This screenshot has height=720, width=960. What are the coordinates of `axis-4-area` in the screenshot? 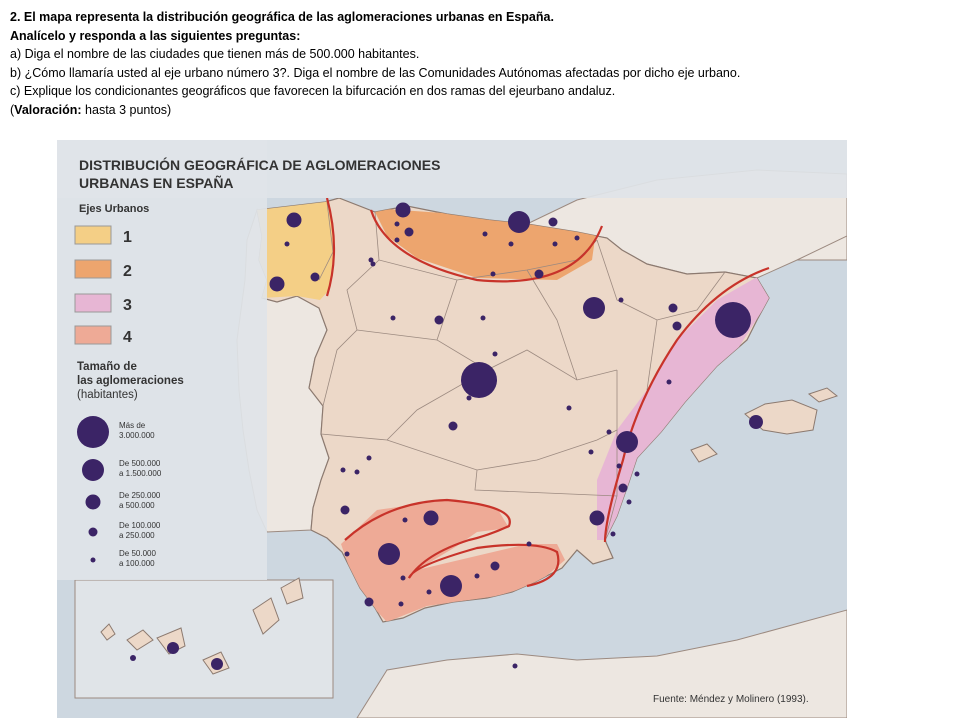 It's located at (453, 561).